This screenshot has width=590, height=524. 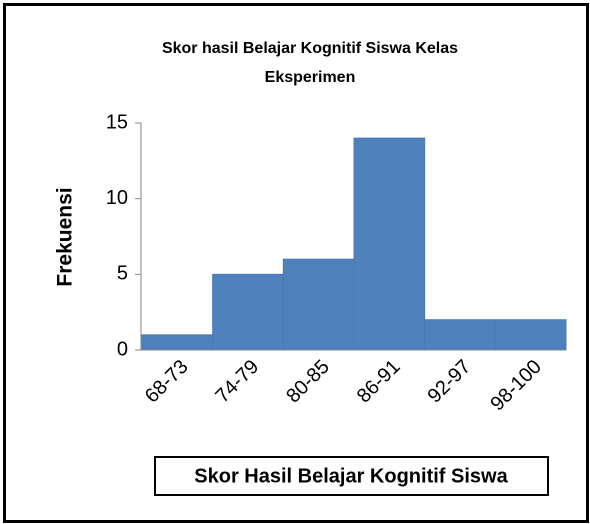 What do you see at coordinates (122, 349) in the screenshot?
I see `y-tick-label: 0` at bounding box center [122, 349].